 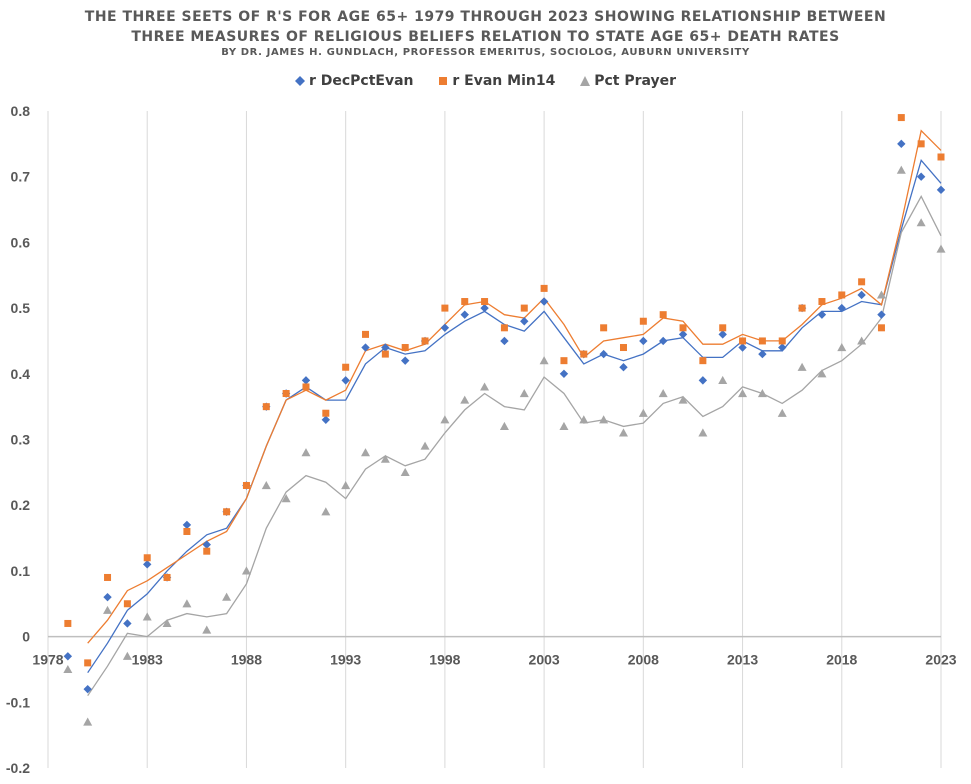 I want to click on y-tick-label: 0.6, so click(x=21, y=242).